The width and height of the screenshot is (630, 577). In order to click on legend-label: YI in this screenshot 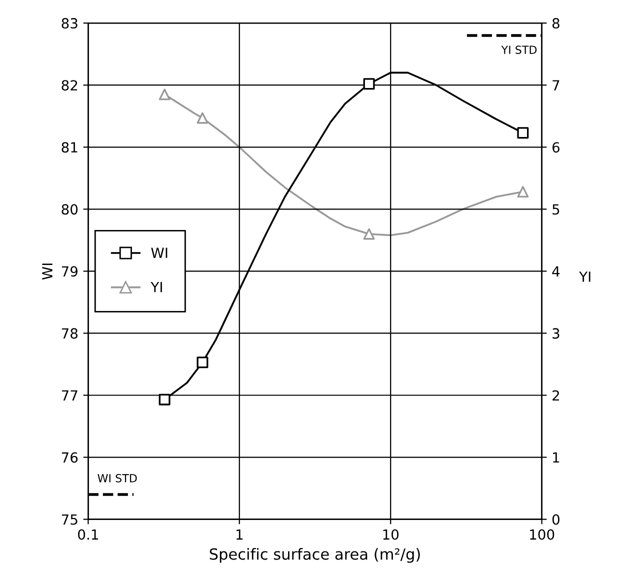, I will do `click(156, 287)`.